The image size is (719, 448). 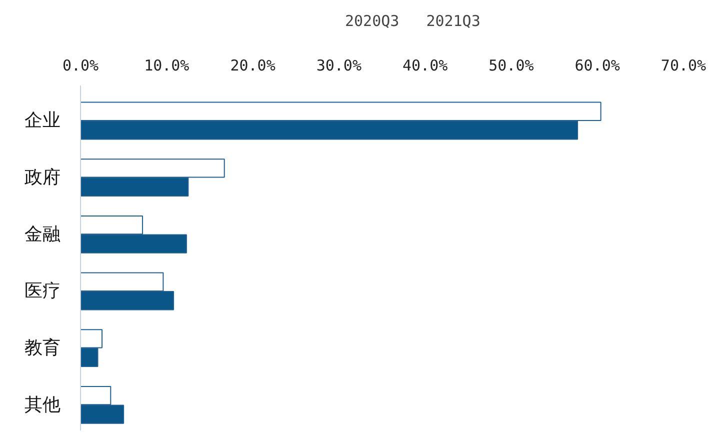 What do you see at coordinates (42, 348) in the screenshot?
I see `y-tick-label: 教育` at bounding box center [42, 348].